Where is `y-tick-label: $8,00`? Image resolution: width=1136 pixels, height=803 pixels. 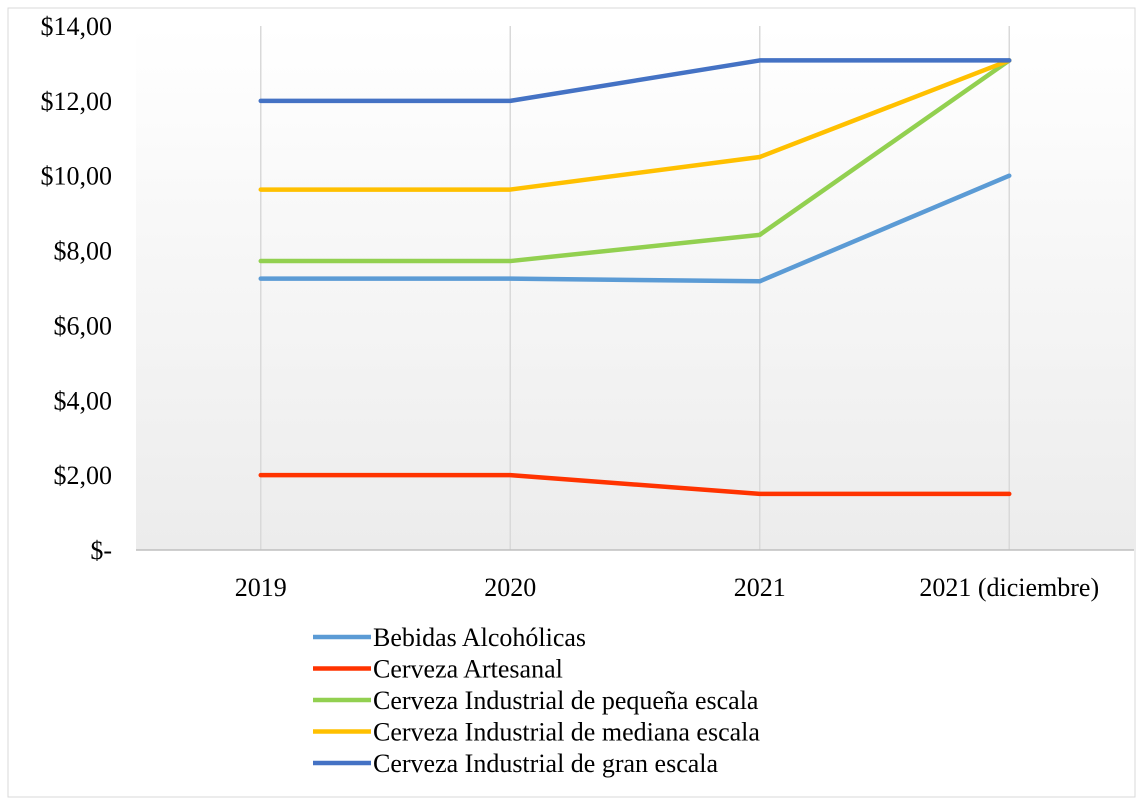 y-tick-label: $8,00 is located at coordinates (83, 251).